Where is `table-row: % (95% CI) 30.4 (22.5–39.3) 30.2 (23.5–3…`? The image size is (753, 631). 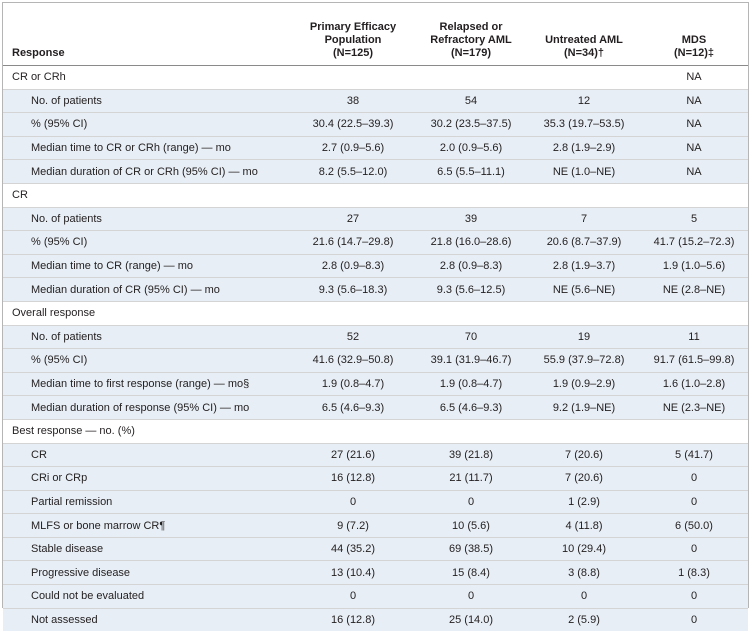
table-row: % (95% CI) 30.4 (22.5–39.3) 30.2 (23.5–3… is located at coordinates (375, 124).